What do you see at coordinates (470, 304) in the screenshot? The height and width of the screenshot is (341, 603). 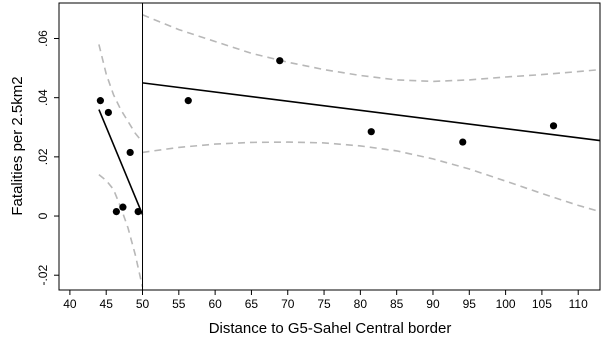 I see `x-tick-label: 95` at bounding box center [470, 304].